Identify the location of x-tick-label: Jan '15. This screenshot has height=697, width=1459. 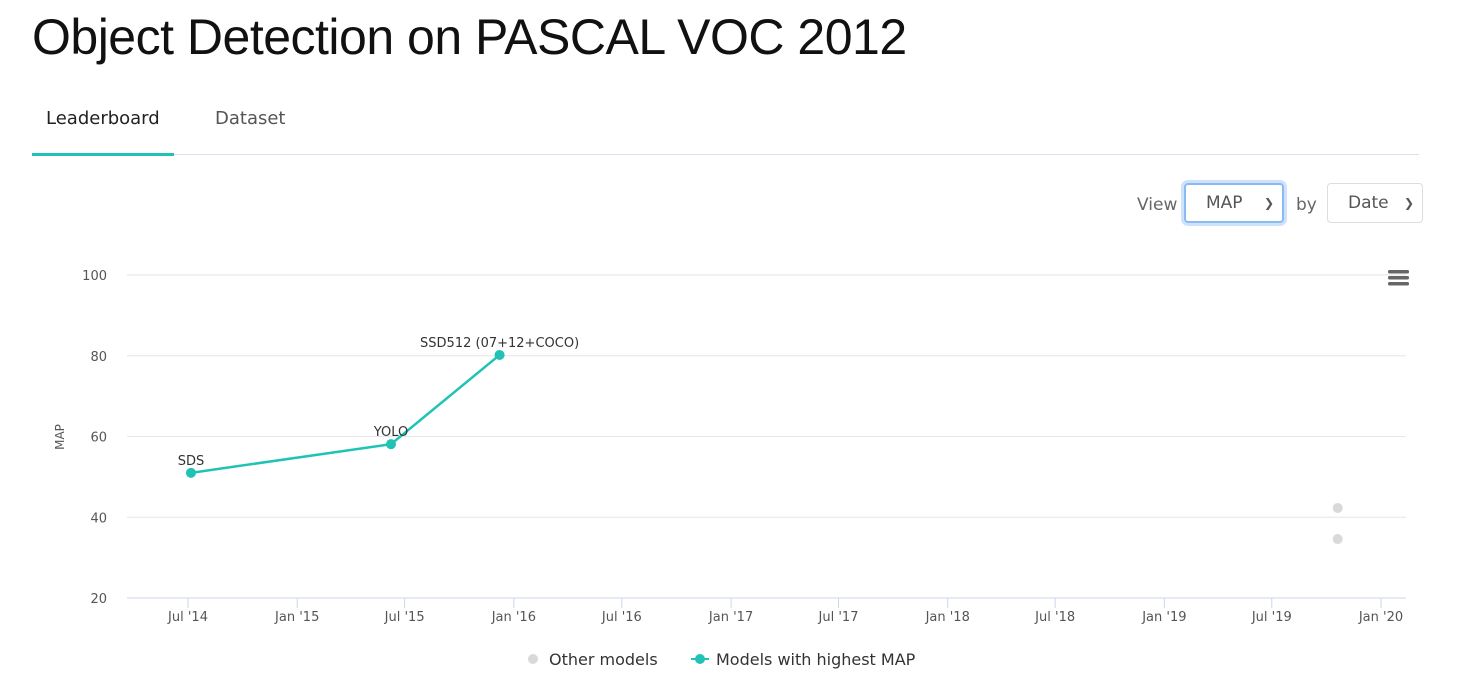
(296, 617).